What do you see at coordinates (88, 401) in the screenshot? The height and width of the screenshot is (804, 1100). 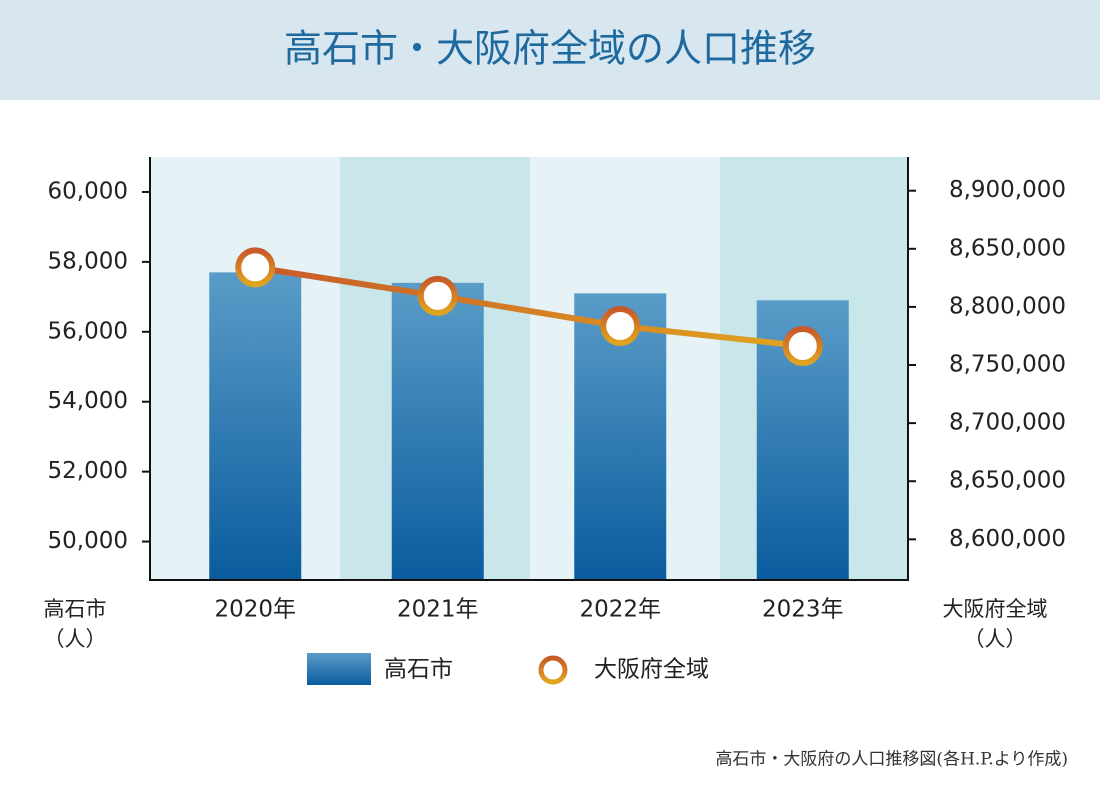 I see `y-tick-label: 54,000` at bounding box center [88, 401].